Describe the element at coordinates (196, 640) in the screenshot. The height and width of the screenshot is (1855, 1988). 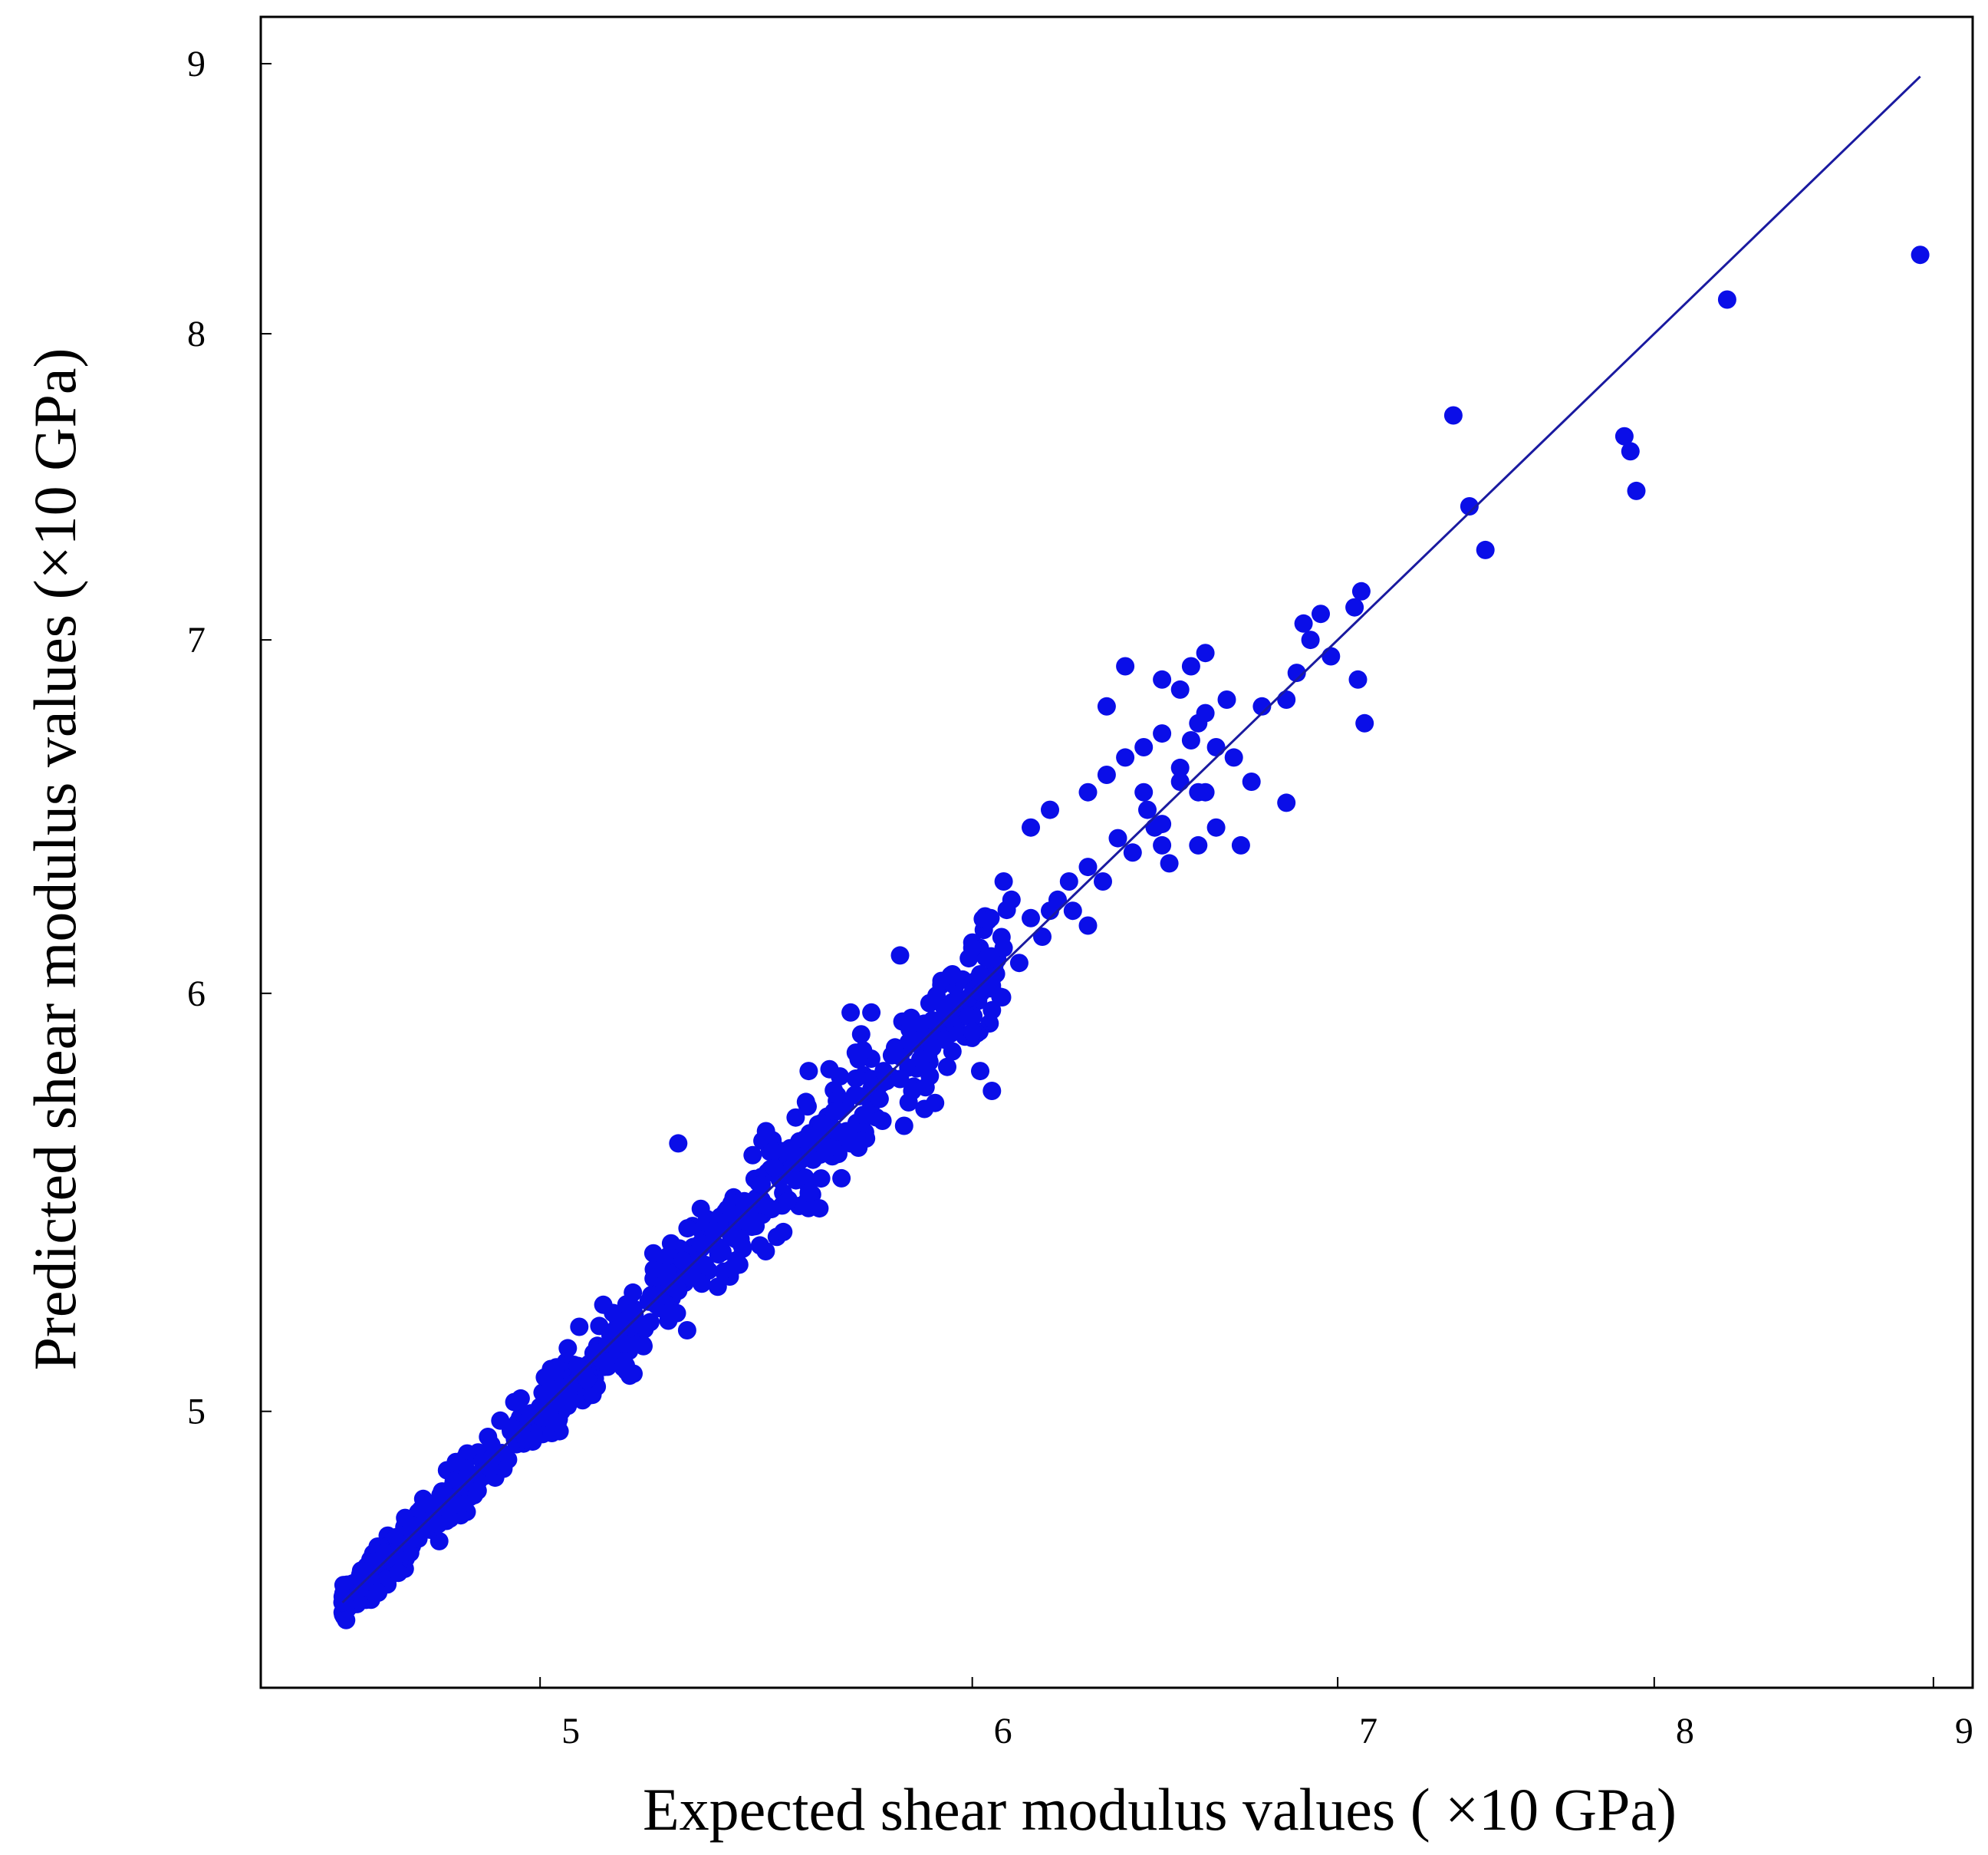
I see `y-tick-label: 7` at that location.